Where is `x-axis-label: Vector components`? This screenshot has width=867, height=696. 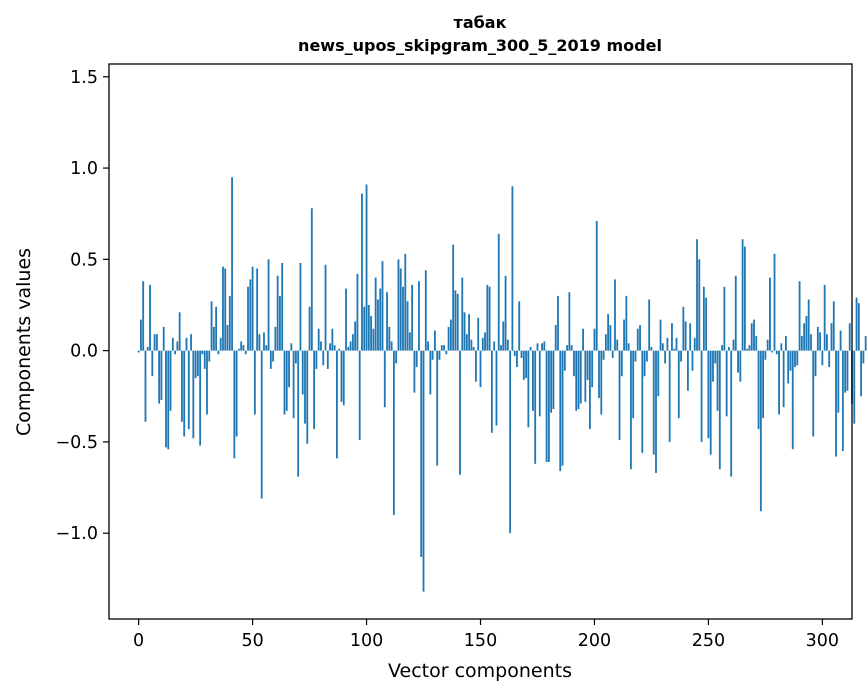
x-axis-label: Vector components is located at coordinates (480, 671).